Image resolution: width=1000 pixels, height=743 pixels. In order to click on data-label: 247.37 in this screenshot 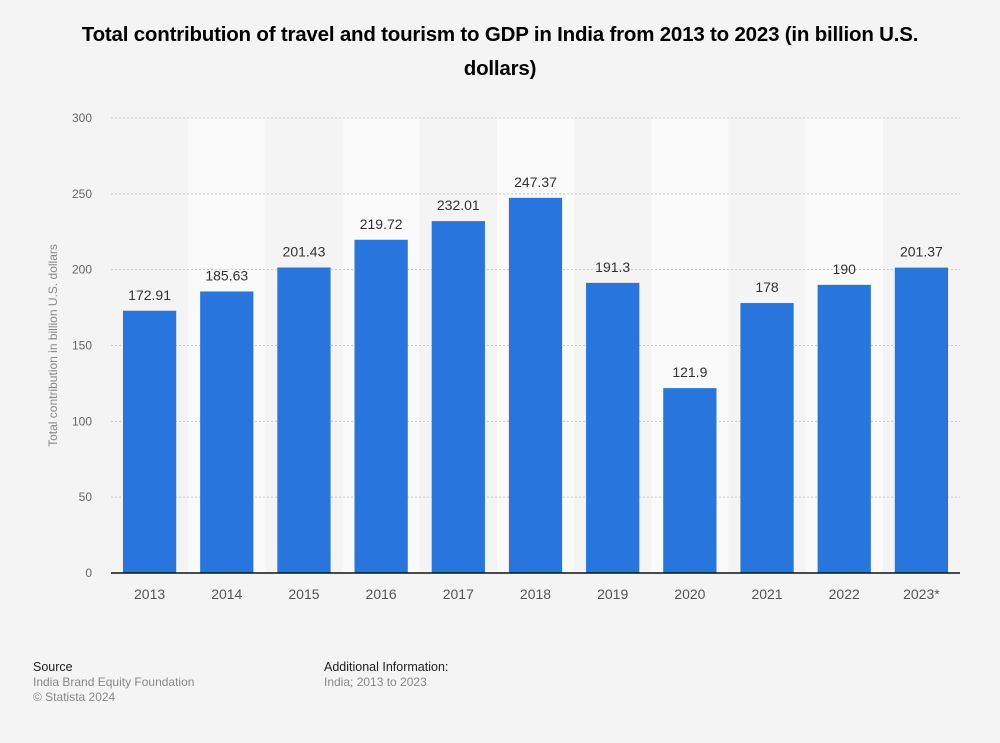, I will do `click(535, 182)`.